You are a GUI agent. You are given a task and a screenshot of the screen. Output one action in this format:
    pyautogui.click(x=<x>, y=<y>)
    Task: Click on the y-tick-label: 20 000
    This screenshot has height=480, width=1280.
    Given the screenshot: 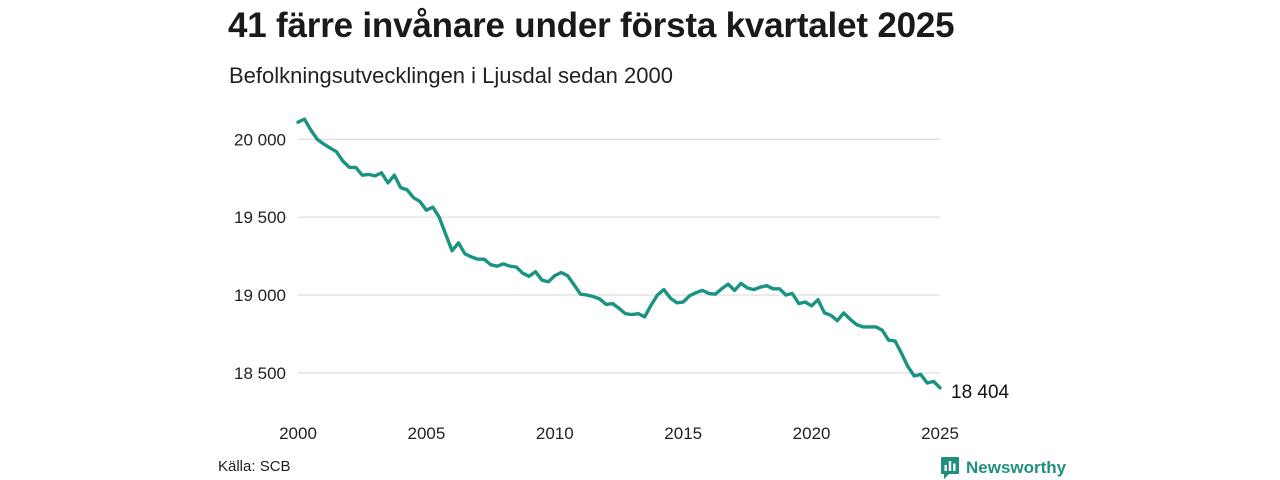 What is the action you would take?
    pyautogui.click(x=260, y=139)
    